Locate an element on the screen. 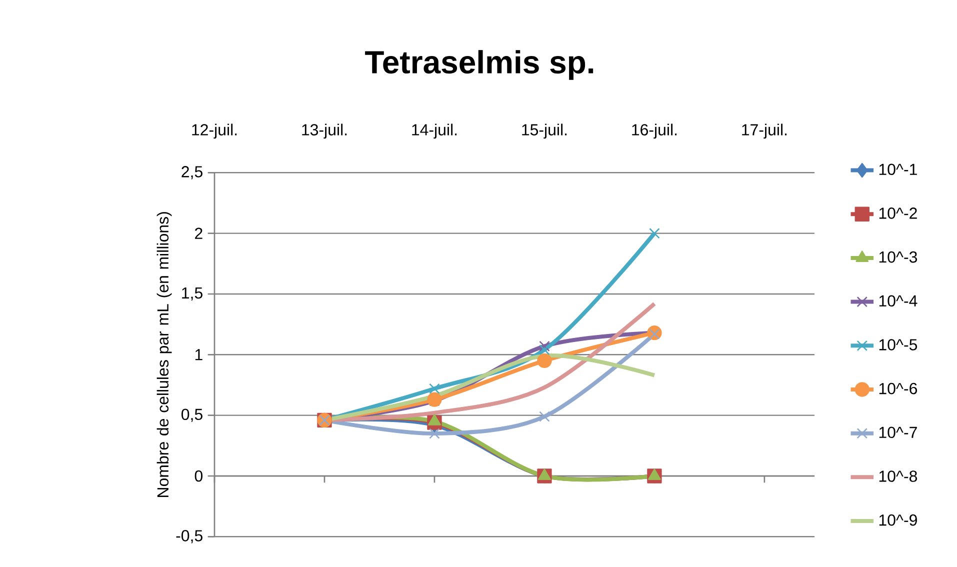 The width and height of the screenshot is (957, 567). x-tick-label: 15-juil. is located at coordinates (544, 131).